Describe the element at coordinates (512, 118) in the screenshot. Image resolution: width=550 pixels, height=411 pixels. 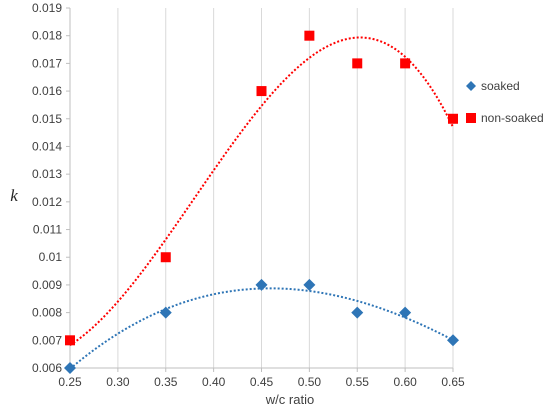
I see `legend-label-non-soaked: non-soaked` at that location.